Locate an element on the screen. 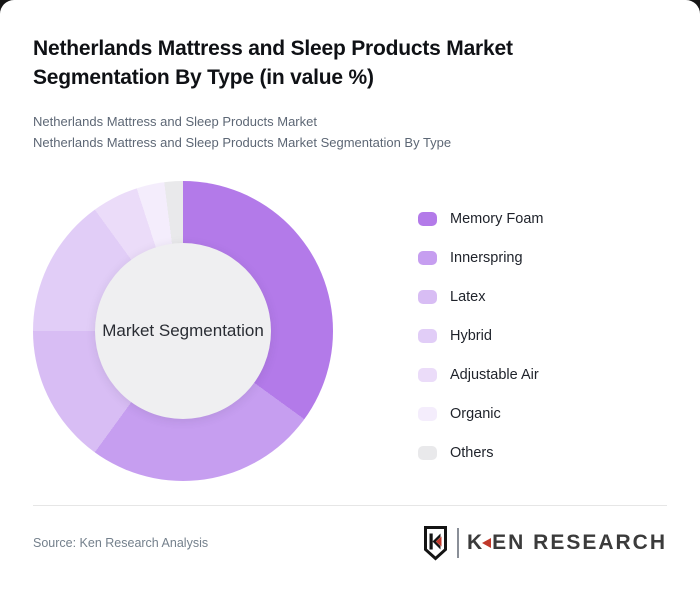 The height and width of the screenshot is (591, 700). wordmark-k: K is located at coordinates (475, 542).